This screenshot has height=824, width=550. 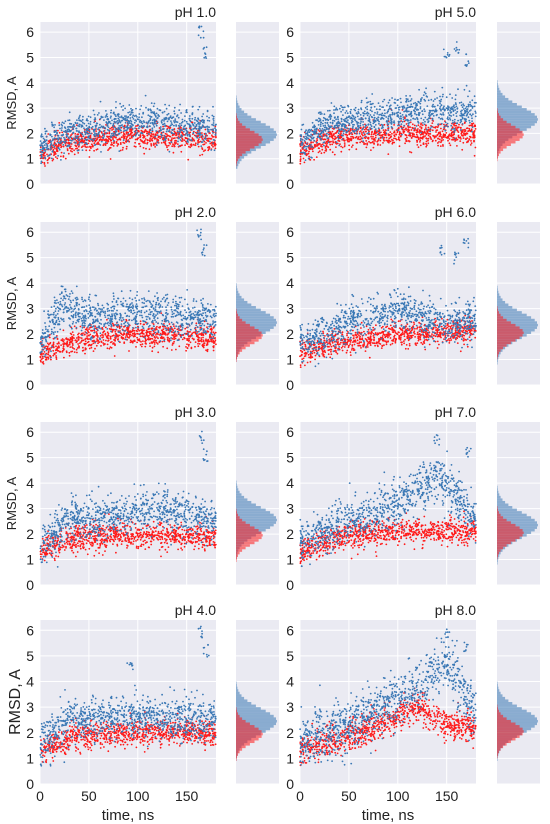 I want to click on y-tick-label: 4, so click(x=30, y=83).